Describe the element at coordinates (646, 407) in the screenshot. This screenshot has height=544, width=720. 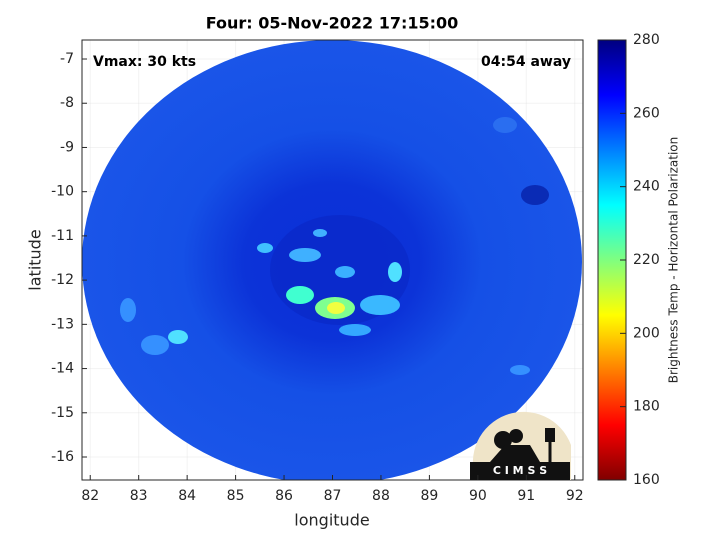
I see `colorbar-tick-label: 180` at that location.